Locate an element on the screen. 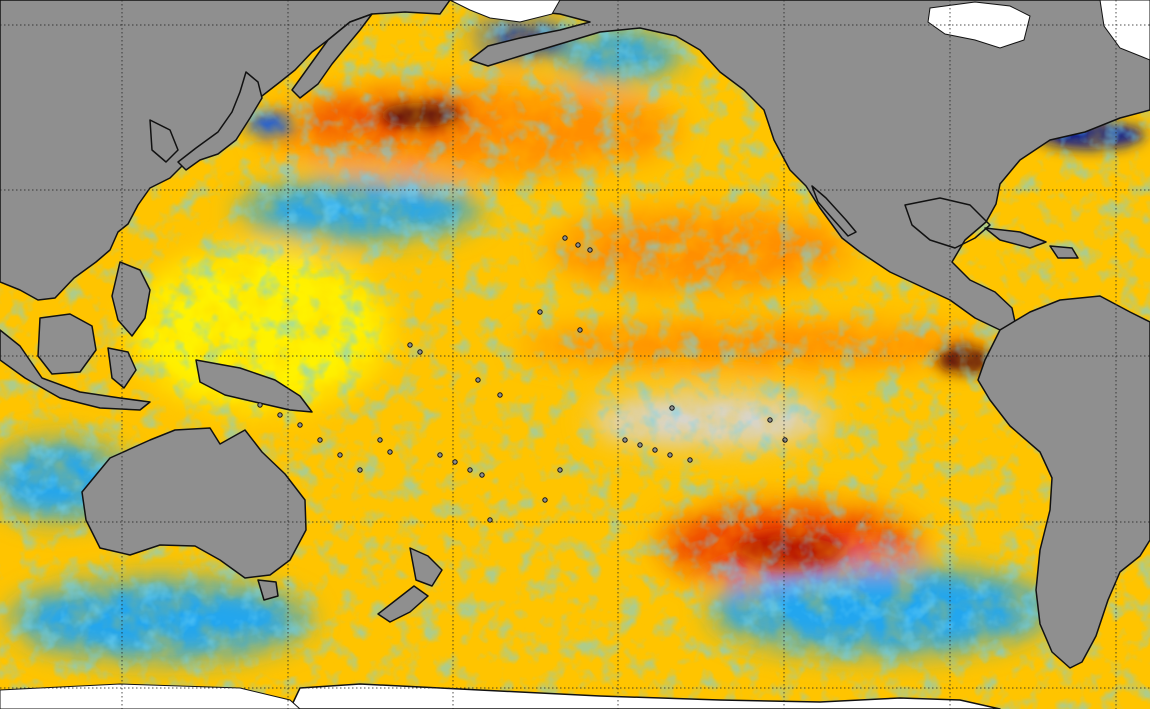 The width and height of the screenshot is (1150, 709). antarctic-ice-shelf is located at coordinates (645, 696).